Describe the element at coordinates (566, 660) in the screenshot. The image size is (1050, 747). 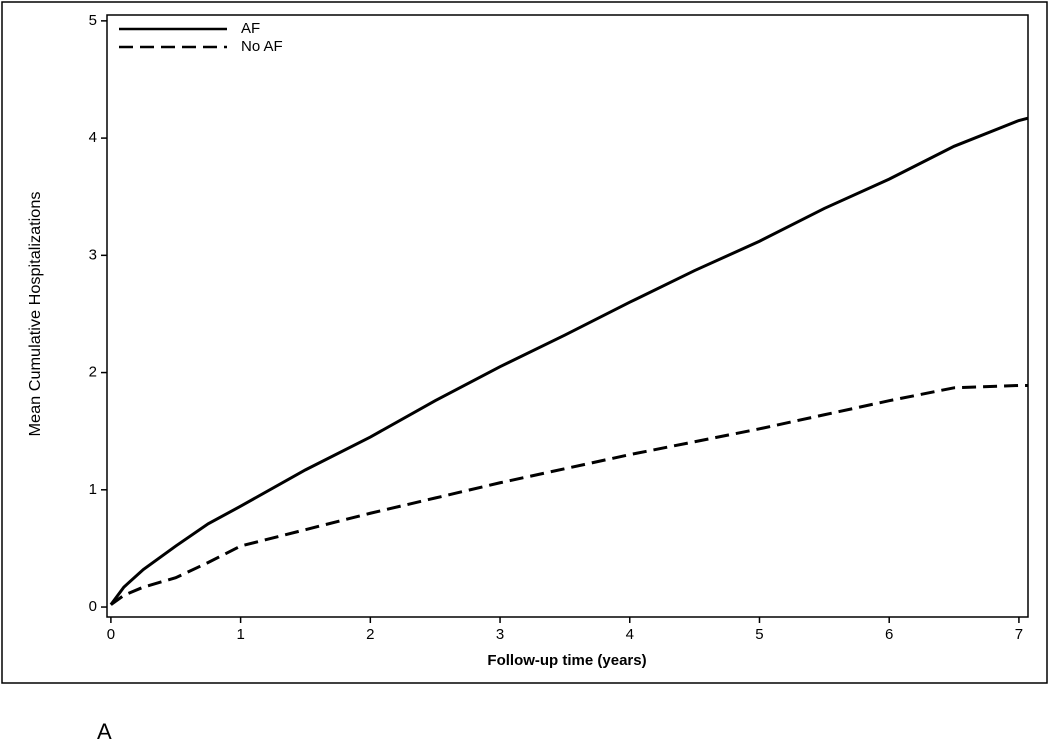
I see `x-axis-label: Follow-up time (years)` at that location.